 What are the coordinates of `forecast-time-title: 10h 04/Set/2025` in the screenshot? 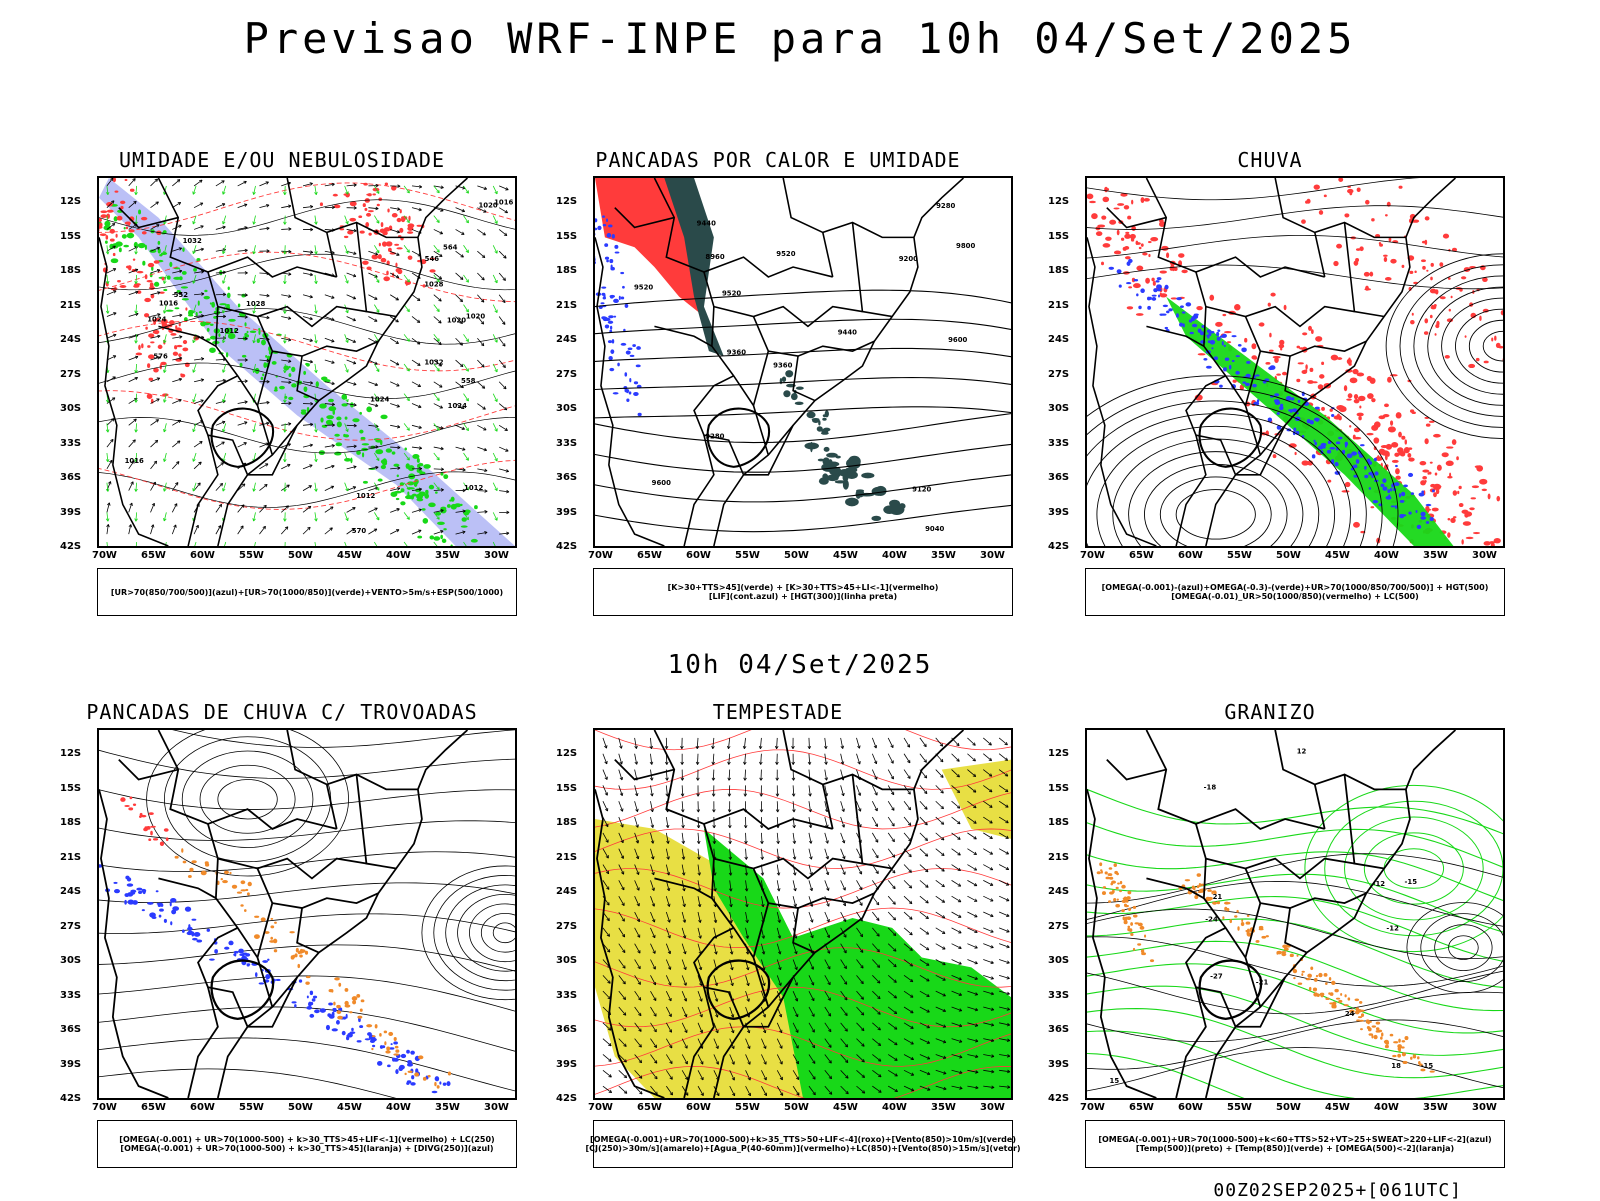 It's located at (800, 665).